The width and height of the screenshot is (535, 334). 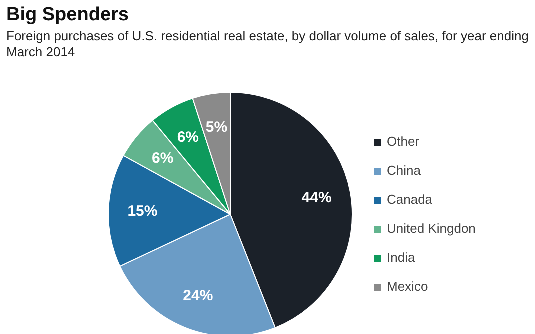 What do you see at coordinates (143, 211) in the screenshot?
I see `data-label: 15%` at bounding box center [143, 211].